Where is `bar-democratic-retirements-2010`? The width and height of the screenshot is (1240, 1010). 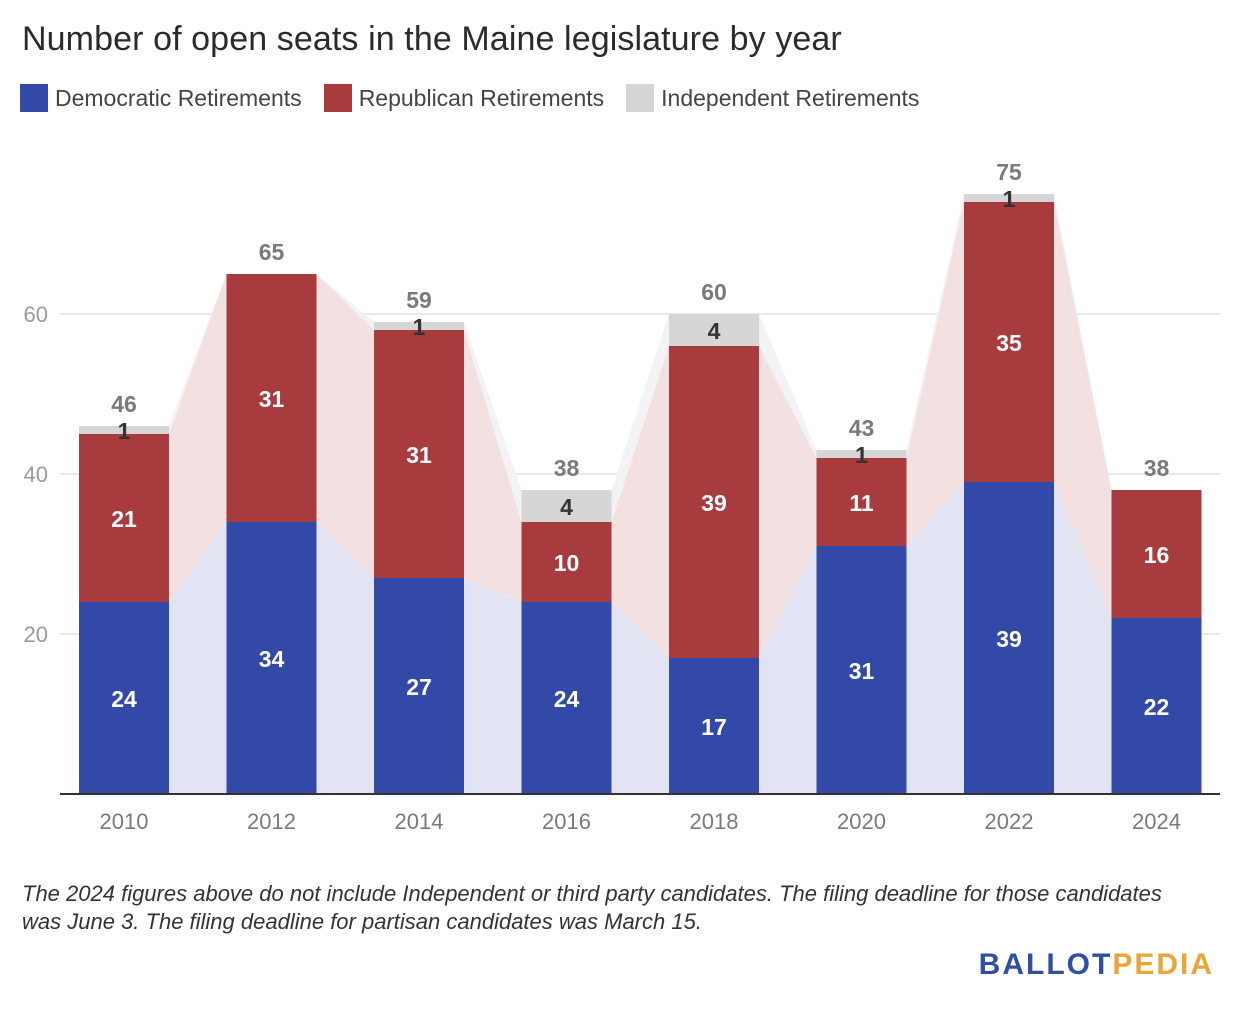 bar-democratic-retirements-2010 is located at coordinates (124, 698).